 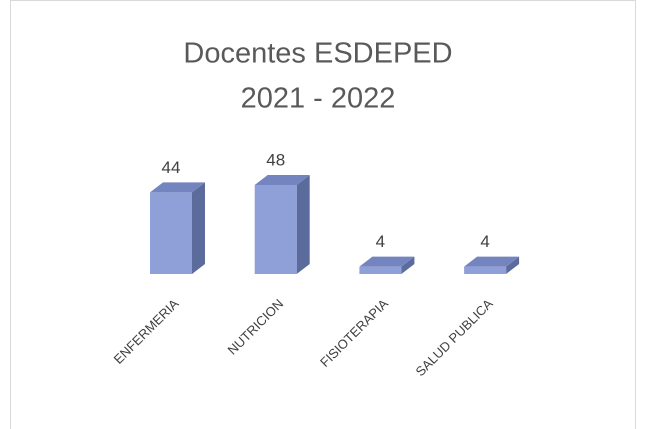 I want to click on chart-title: 2021 - 2022, so click(x=318, y=99).